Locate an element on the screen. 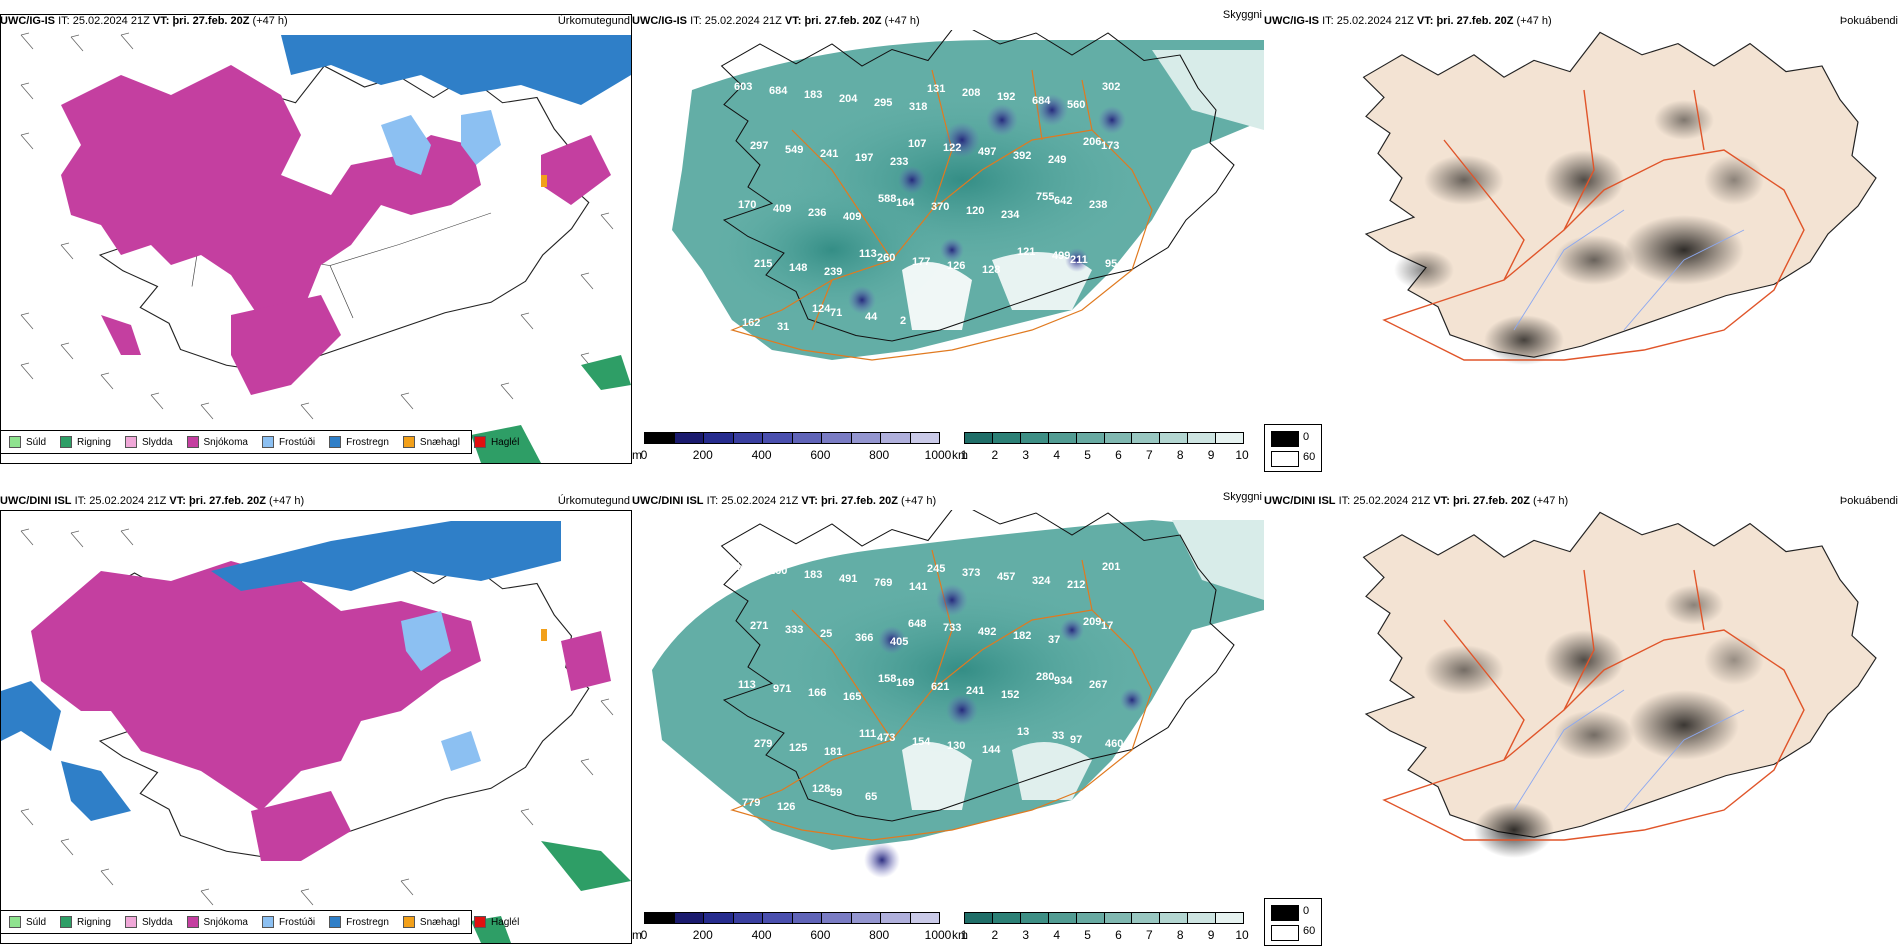  precip-legend-item: Snjókoma is located at coordinates (217, 442).